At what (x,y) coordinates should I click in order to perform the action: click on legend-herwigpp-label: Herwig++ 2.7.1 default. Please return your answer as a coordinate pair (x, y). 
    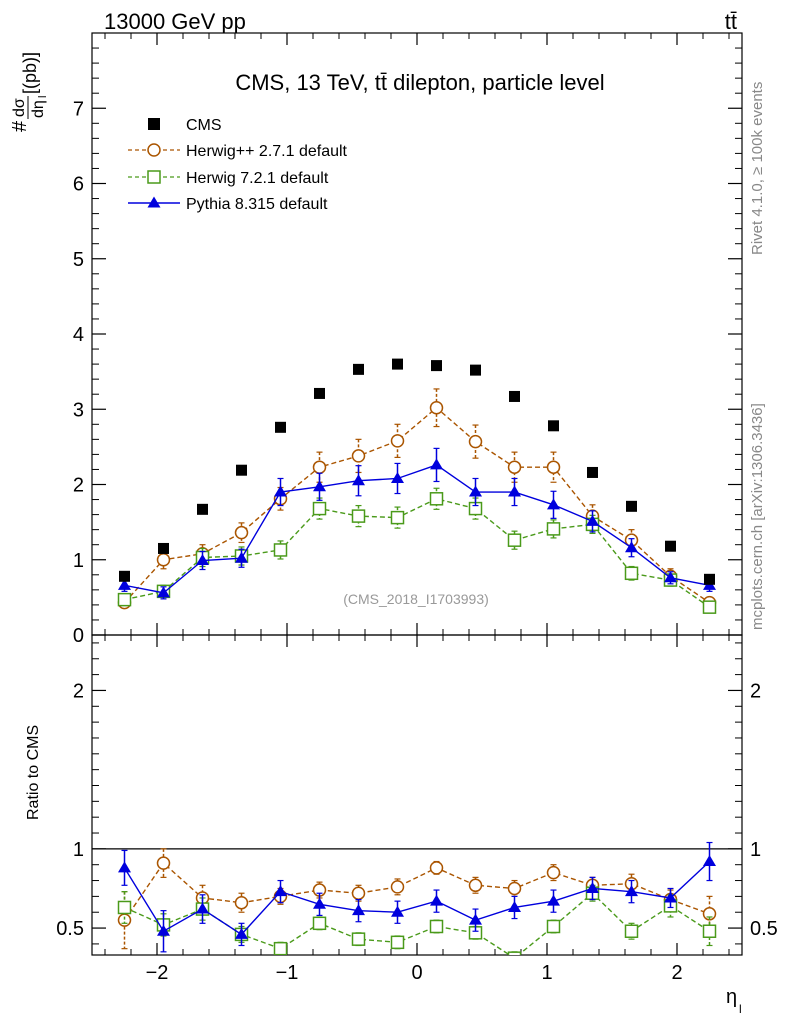
    Looking at the image, I should click on (267, 151).